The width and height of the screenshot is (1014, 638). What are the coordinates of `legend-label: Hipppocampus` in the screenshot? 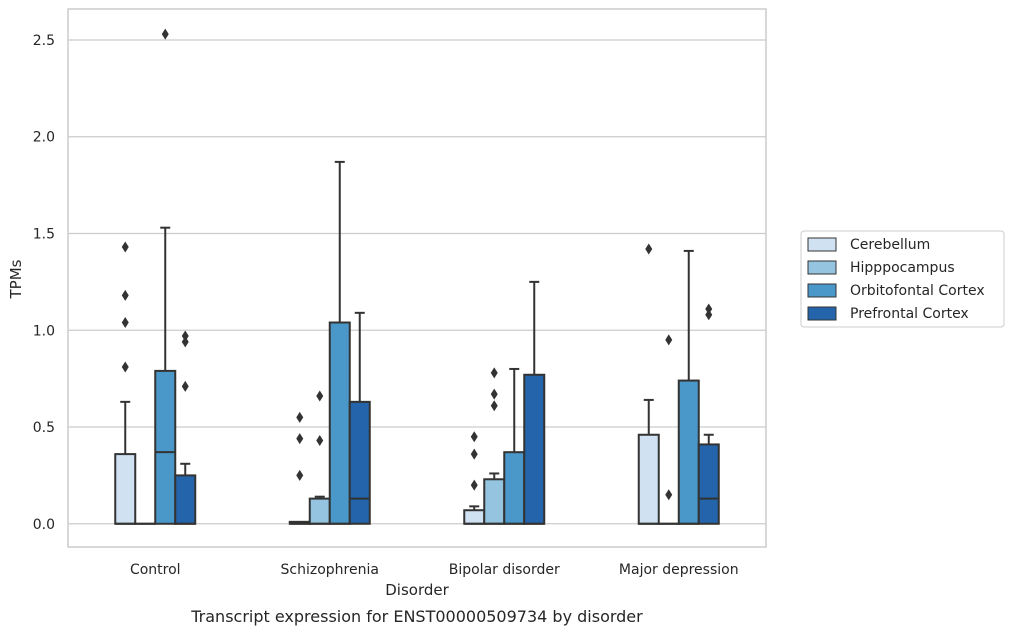 It's located at (902, 268).